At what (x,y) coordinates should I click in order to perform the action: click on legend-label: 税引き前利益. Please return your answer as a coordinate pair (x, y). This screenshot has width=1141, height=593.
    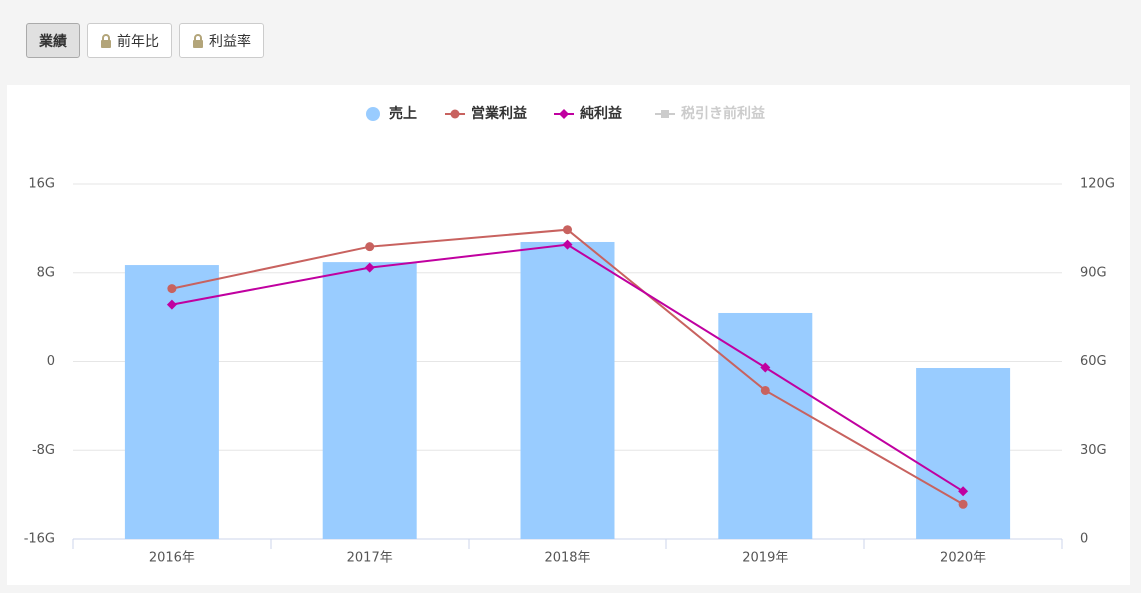
    Looking at the image, I should click on (723, 113).